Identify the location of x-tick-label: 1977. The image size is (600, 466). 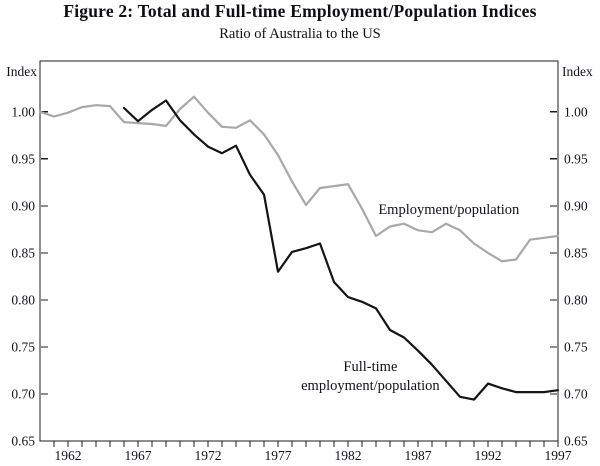
(278, 455).